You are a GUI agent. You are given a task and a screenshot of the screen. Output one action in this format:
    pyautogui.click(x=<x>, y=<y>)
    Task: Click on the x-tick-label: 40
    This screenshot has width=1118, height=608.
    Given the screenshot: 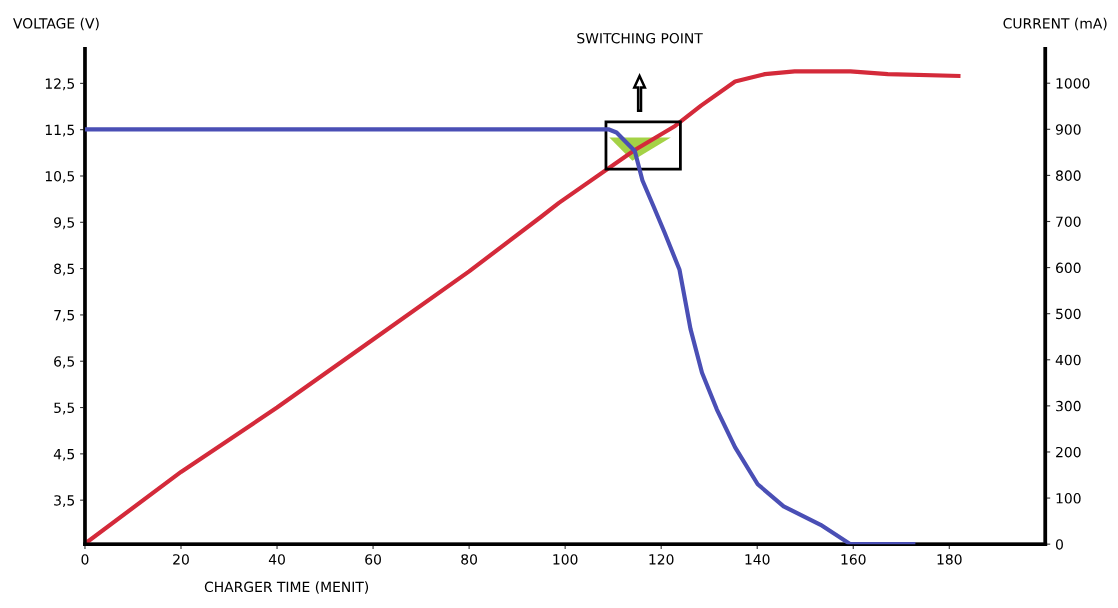 What is the action you would take?
    pyautogui.click(x=276, y=559)
    